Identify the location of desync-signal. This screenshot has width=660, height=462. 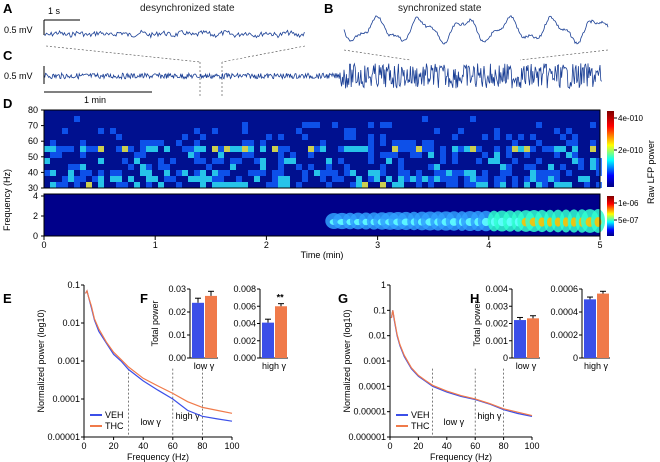
(174, 34).